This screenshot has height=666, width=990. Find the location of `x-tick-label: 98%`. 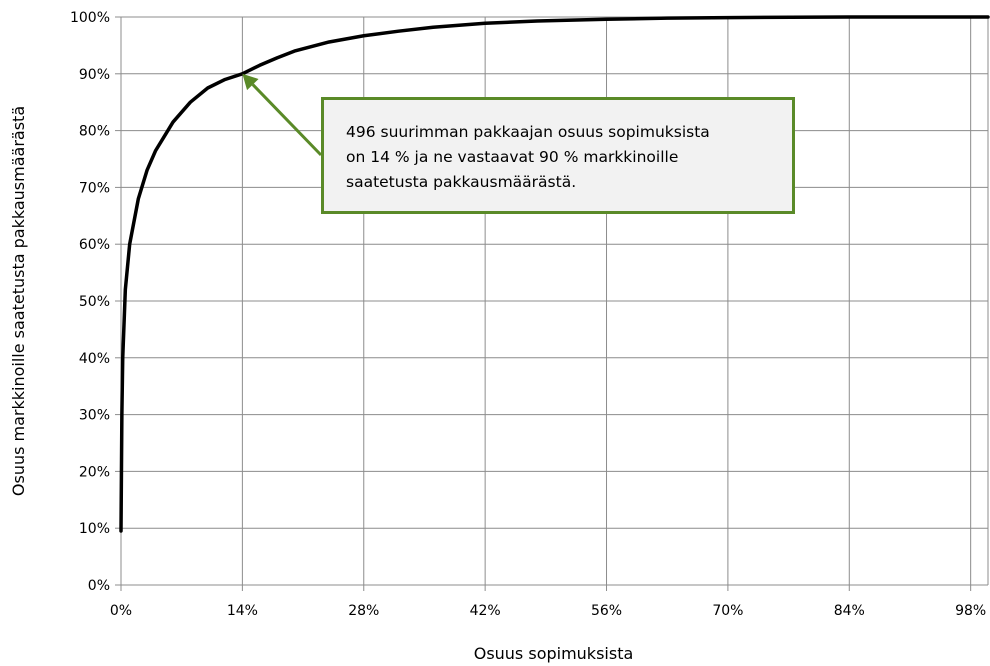

x-tick-label: 98% is located at coordinates (970, 611).